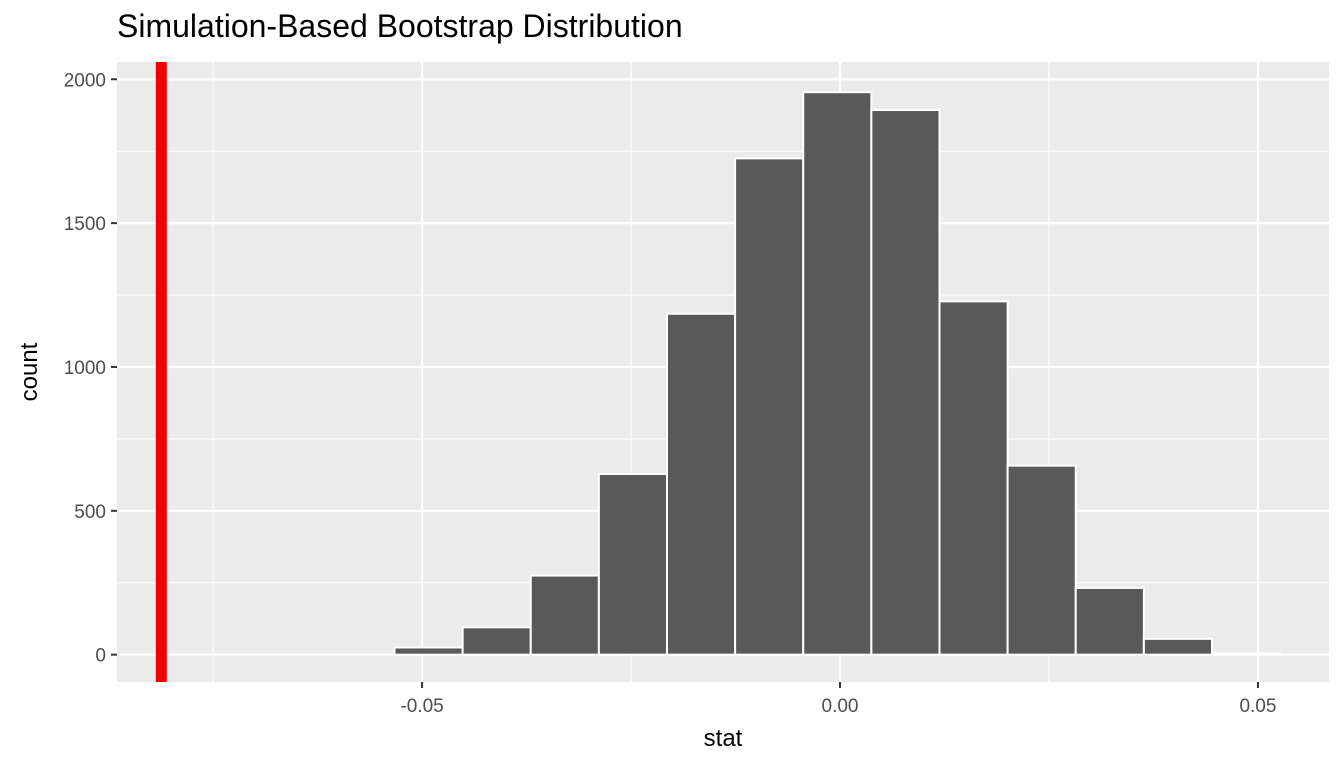  What do you see at coordinates (90, 512) in the screenshot?
I see `y-tick-label: 500` at bounding box center [90, 512].